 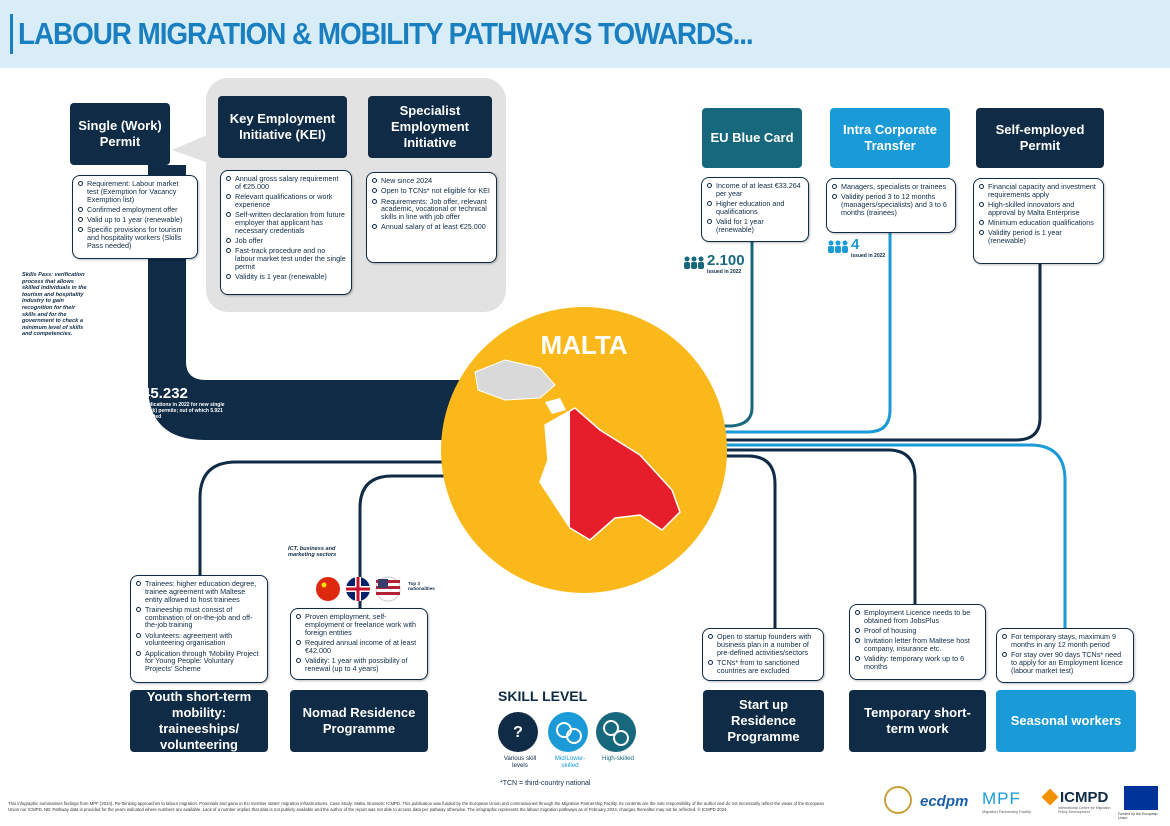 I want to click on logo-text: ICMPD, so click(x=1084, y=797).